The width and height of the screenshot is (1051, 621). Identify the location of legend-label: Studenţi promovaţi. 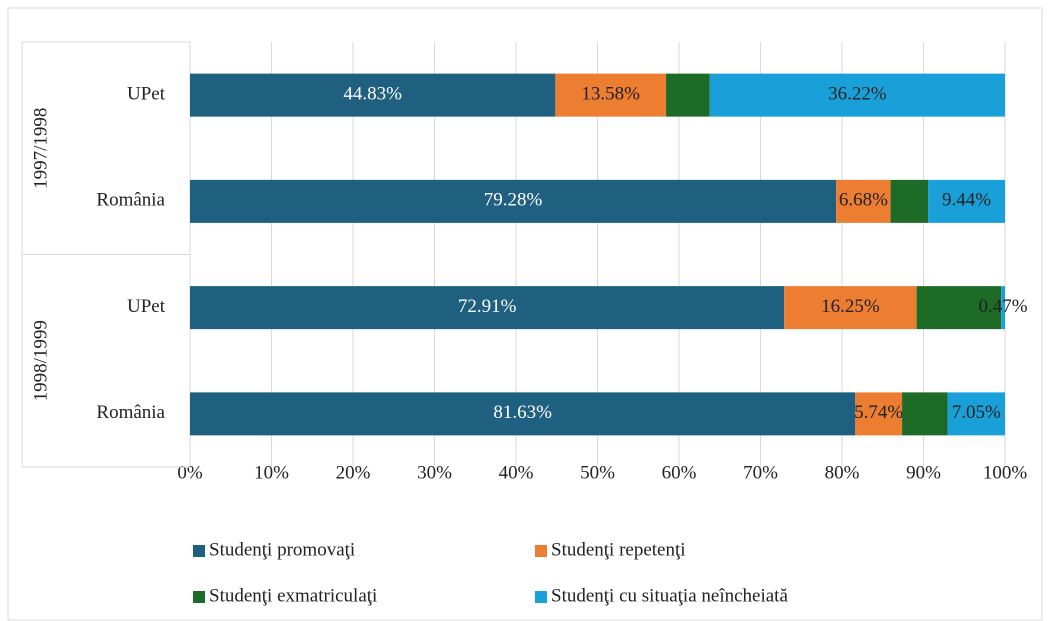
(282, 549).